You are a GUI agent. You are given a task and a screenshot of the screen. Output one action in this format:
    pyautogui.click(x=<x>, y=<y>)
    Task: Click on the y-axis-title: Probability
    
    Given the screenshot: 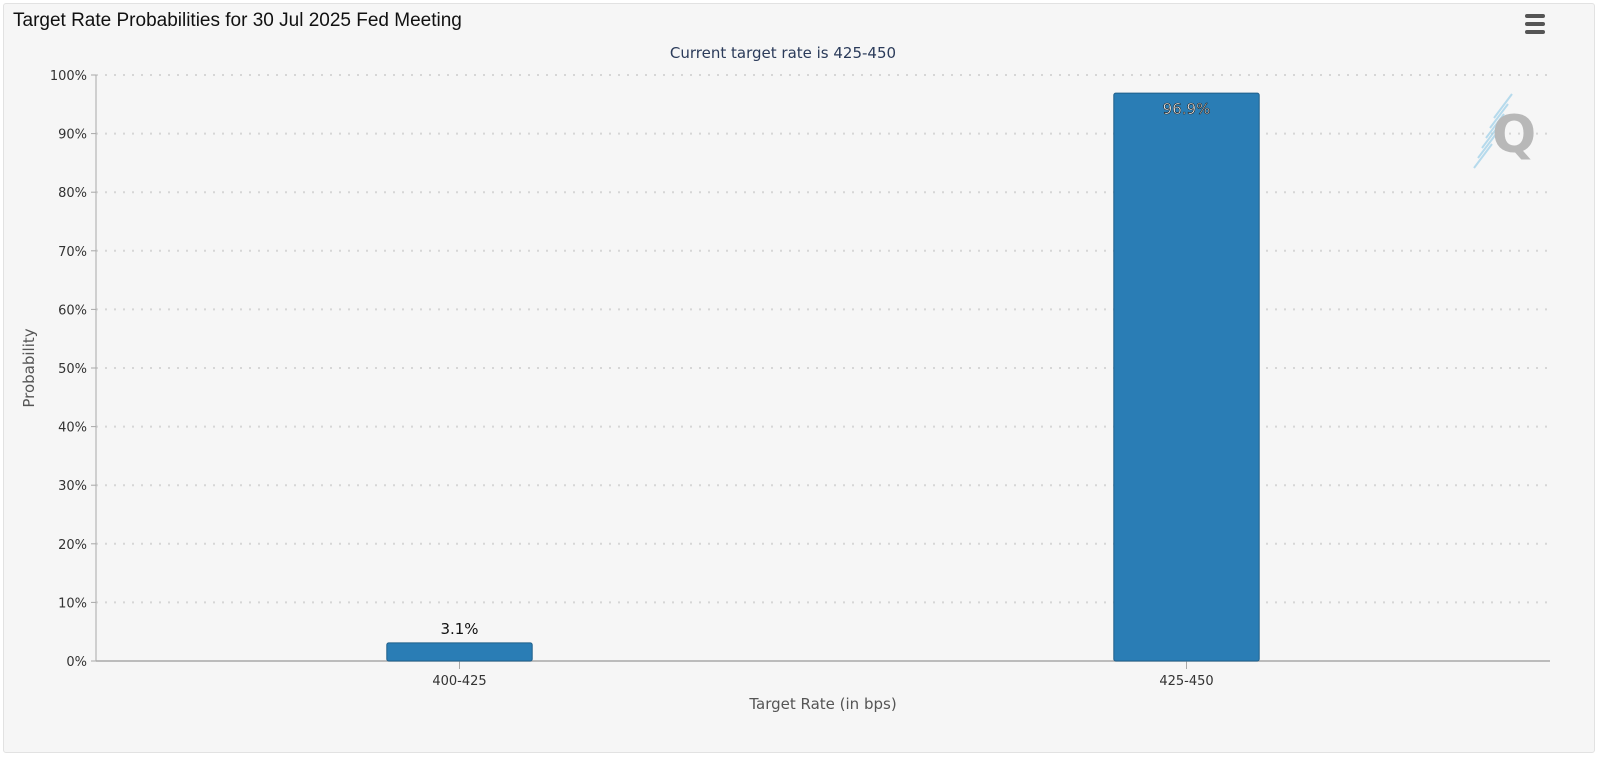 What is the action you would take?
    pyautogui.click(x=29, y=367)
    